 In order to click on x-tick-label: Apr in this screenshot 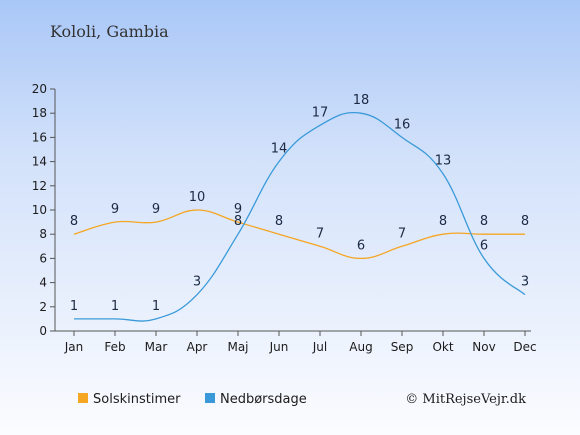, I will do `click(197, 347)`.